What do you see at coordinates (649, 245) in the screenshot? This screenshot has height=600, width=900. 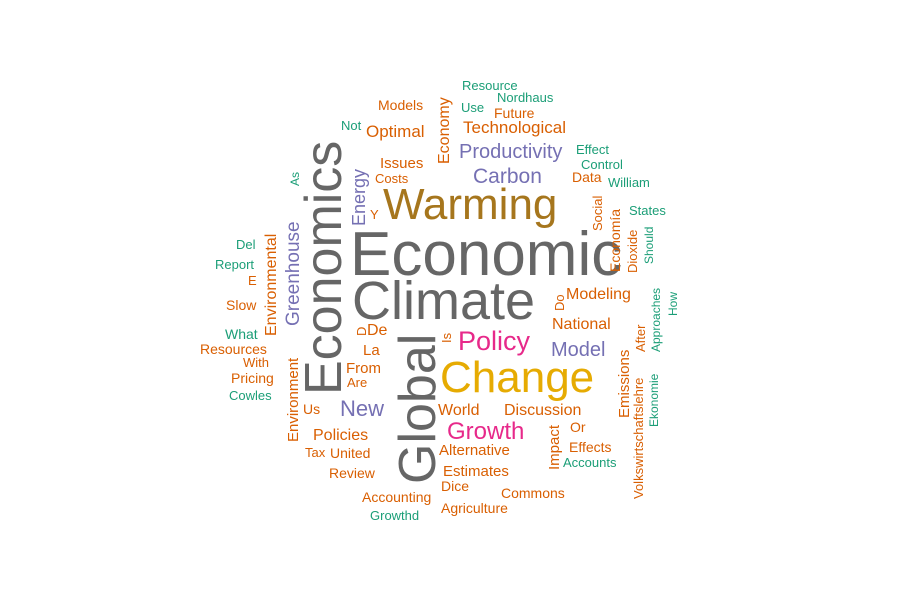 I see `word-should: Should` at bounding box center [649, 245].